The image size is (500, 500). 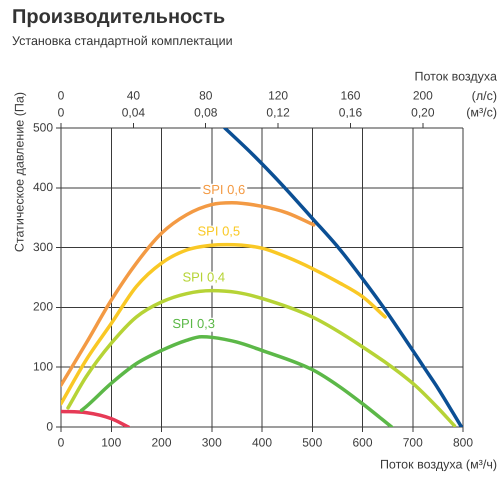 I want to click on x-tick-label: 300, so click(x=212, y=443).